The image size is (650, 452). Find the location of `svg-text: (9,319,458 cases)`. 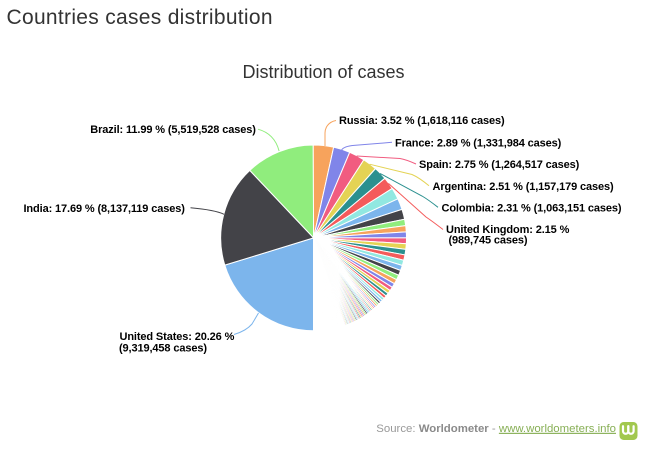

svg-text: (9,319,458 cases) is located at coordinates (163, 349).